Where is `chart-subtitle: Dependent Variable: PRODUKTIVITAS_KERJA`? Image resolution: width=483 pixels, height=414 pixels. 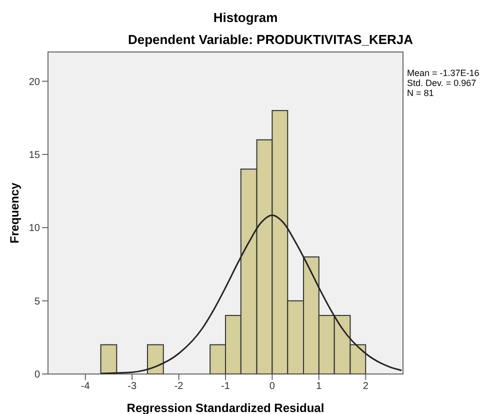
chart-subtitle: Dependent Variable: PRODUKTIVITAS_KERJA is located at coordinates (270, 39).